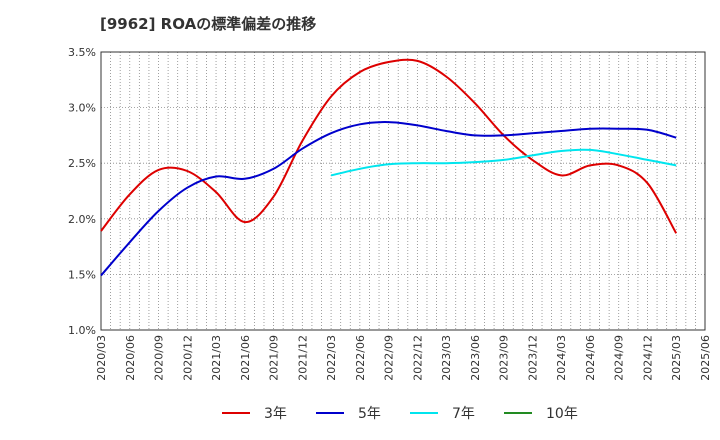  Describe the element at coordinates (159, 358) in the screenshot. I see `x-tick-label: 2020/09` at that location.